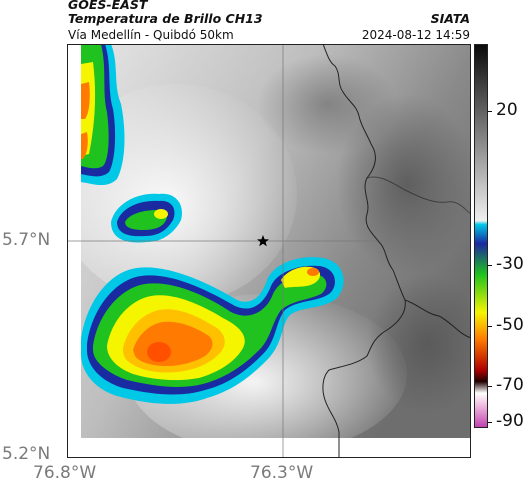 This screenshot has height=491, width=526. What do you see at coordinates (212, 330) in the screenshot?
I see `convective-cell-main` at bounding box center [212, 330].